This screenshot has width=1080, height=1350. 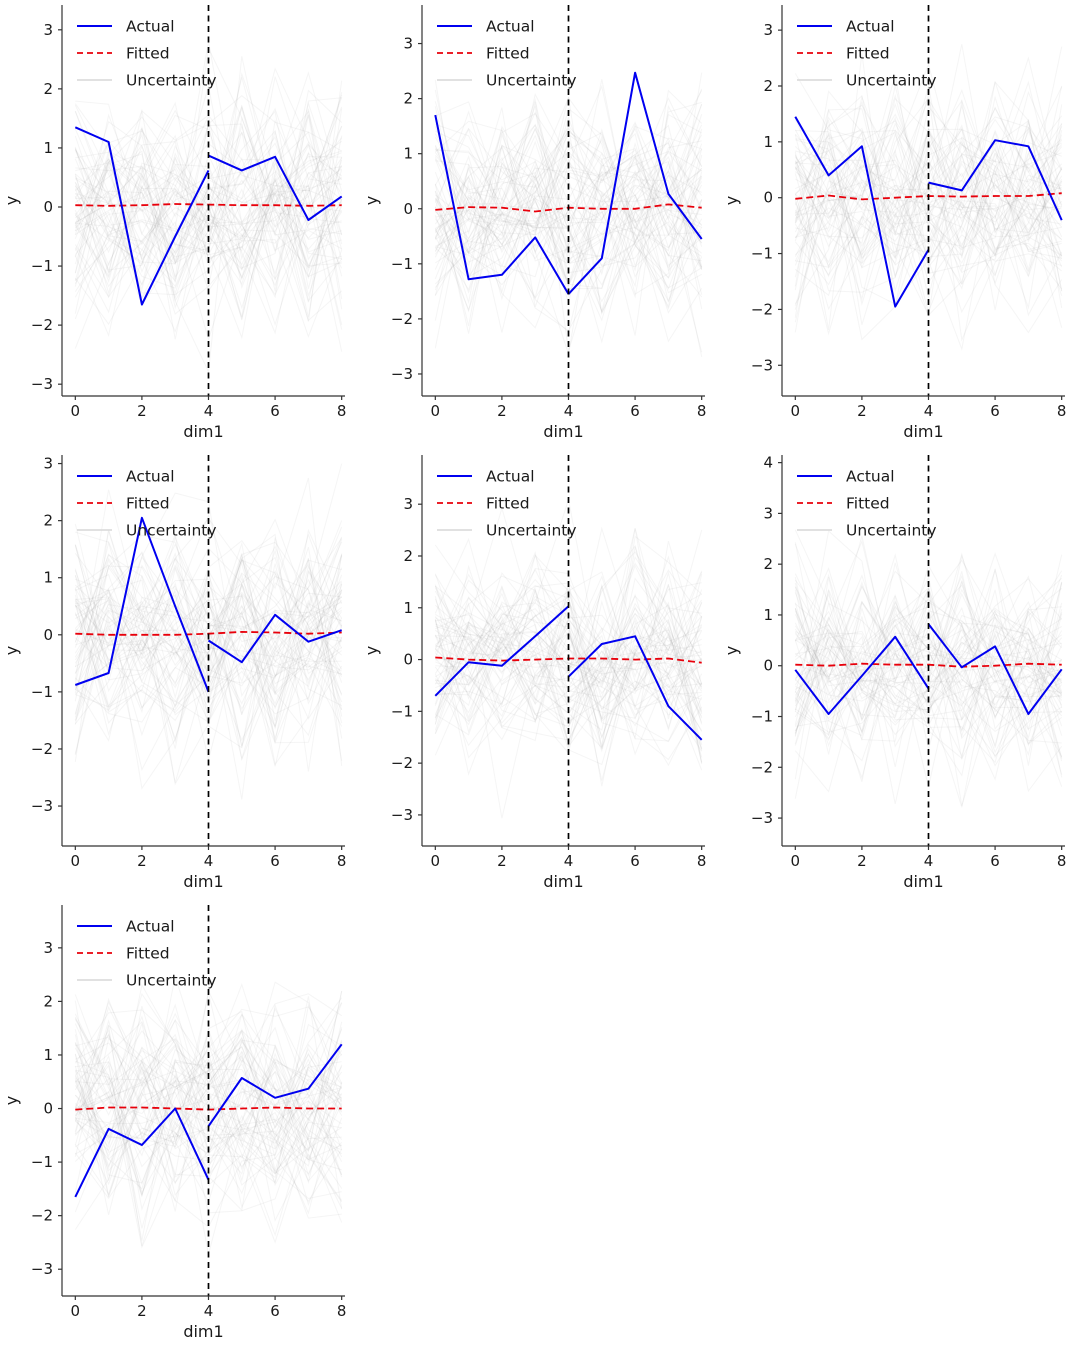 What do you see at coordinates (768, 463) in the screenshot?
I see `y-tick-label: 4` at bounding box center [768, 463].